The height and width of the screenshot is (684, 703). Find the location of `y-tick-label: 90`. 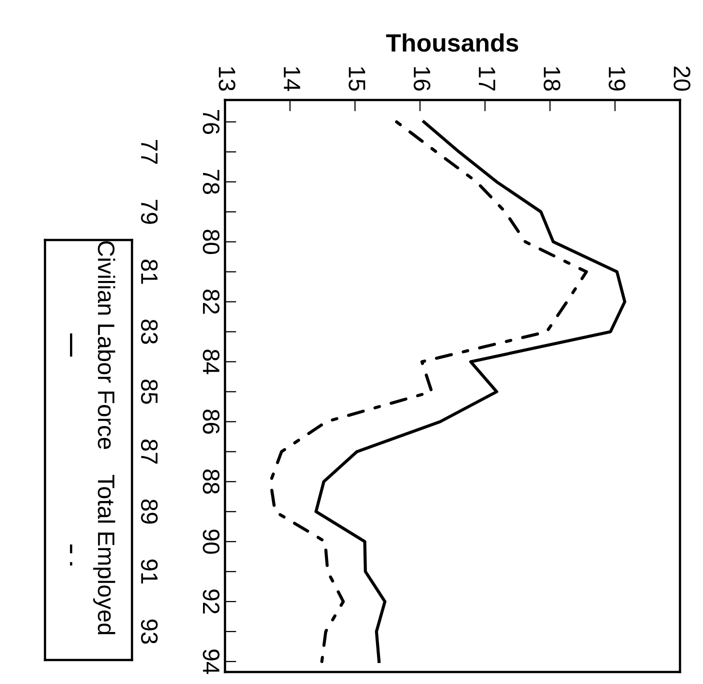

y-tick-label: 90 is located at coordinates (211, 542).